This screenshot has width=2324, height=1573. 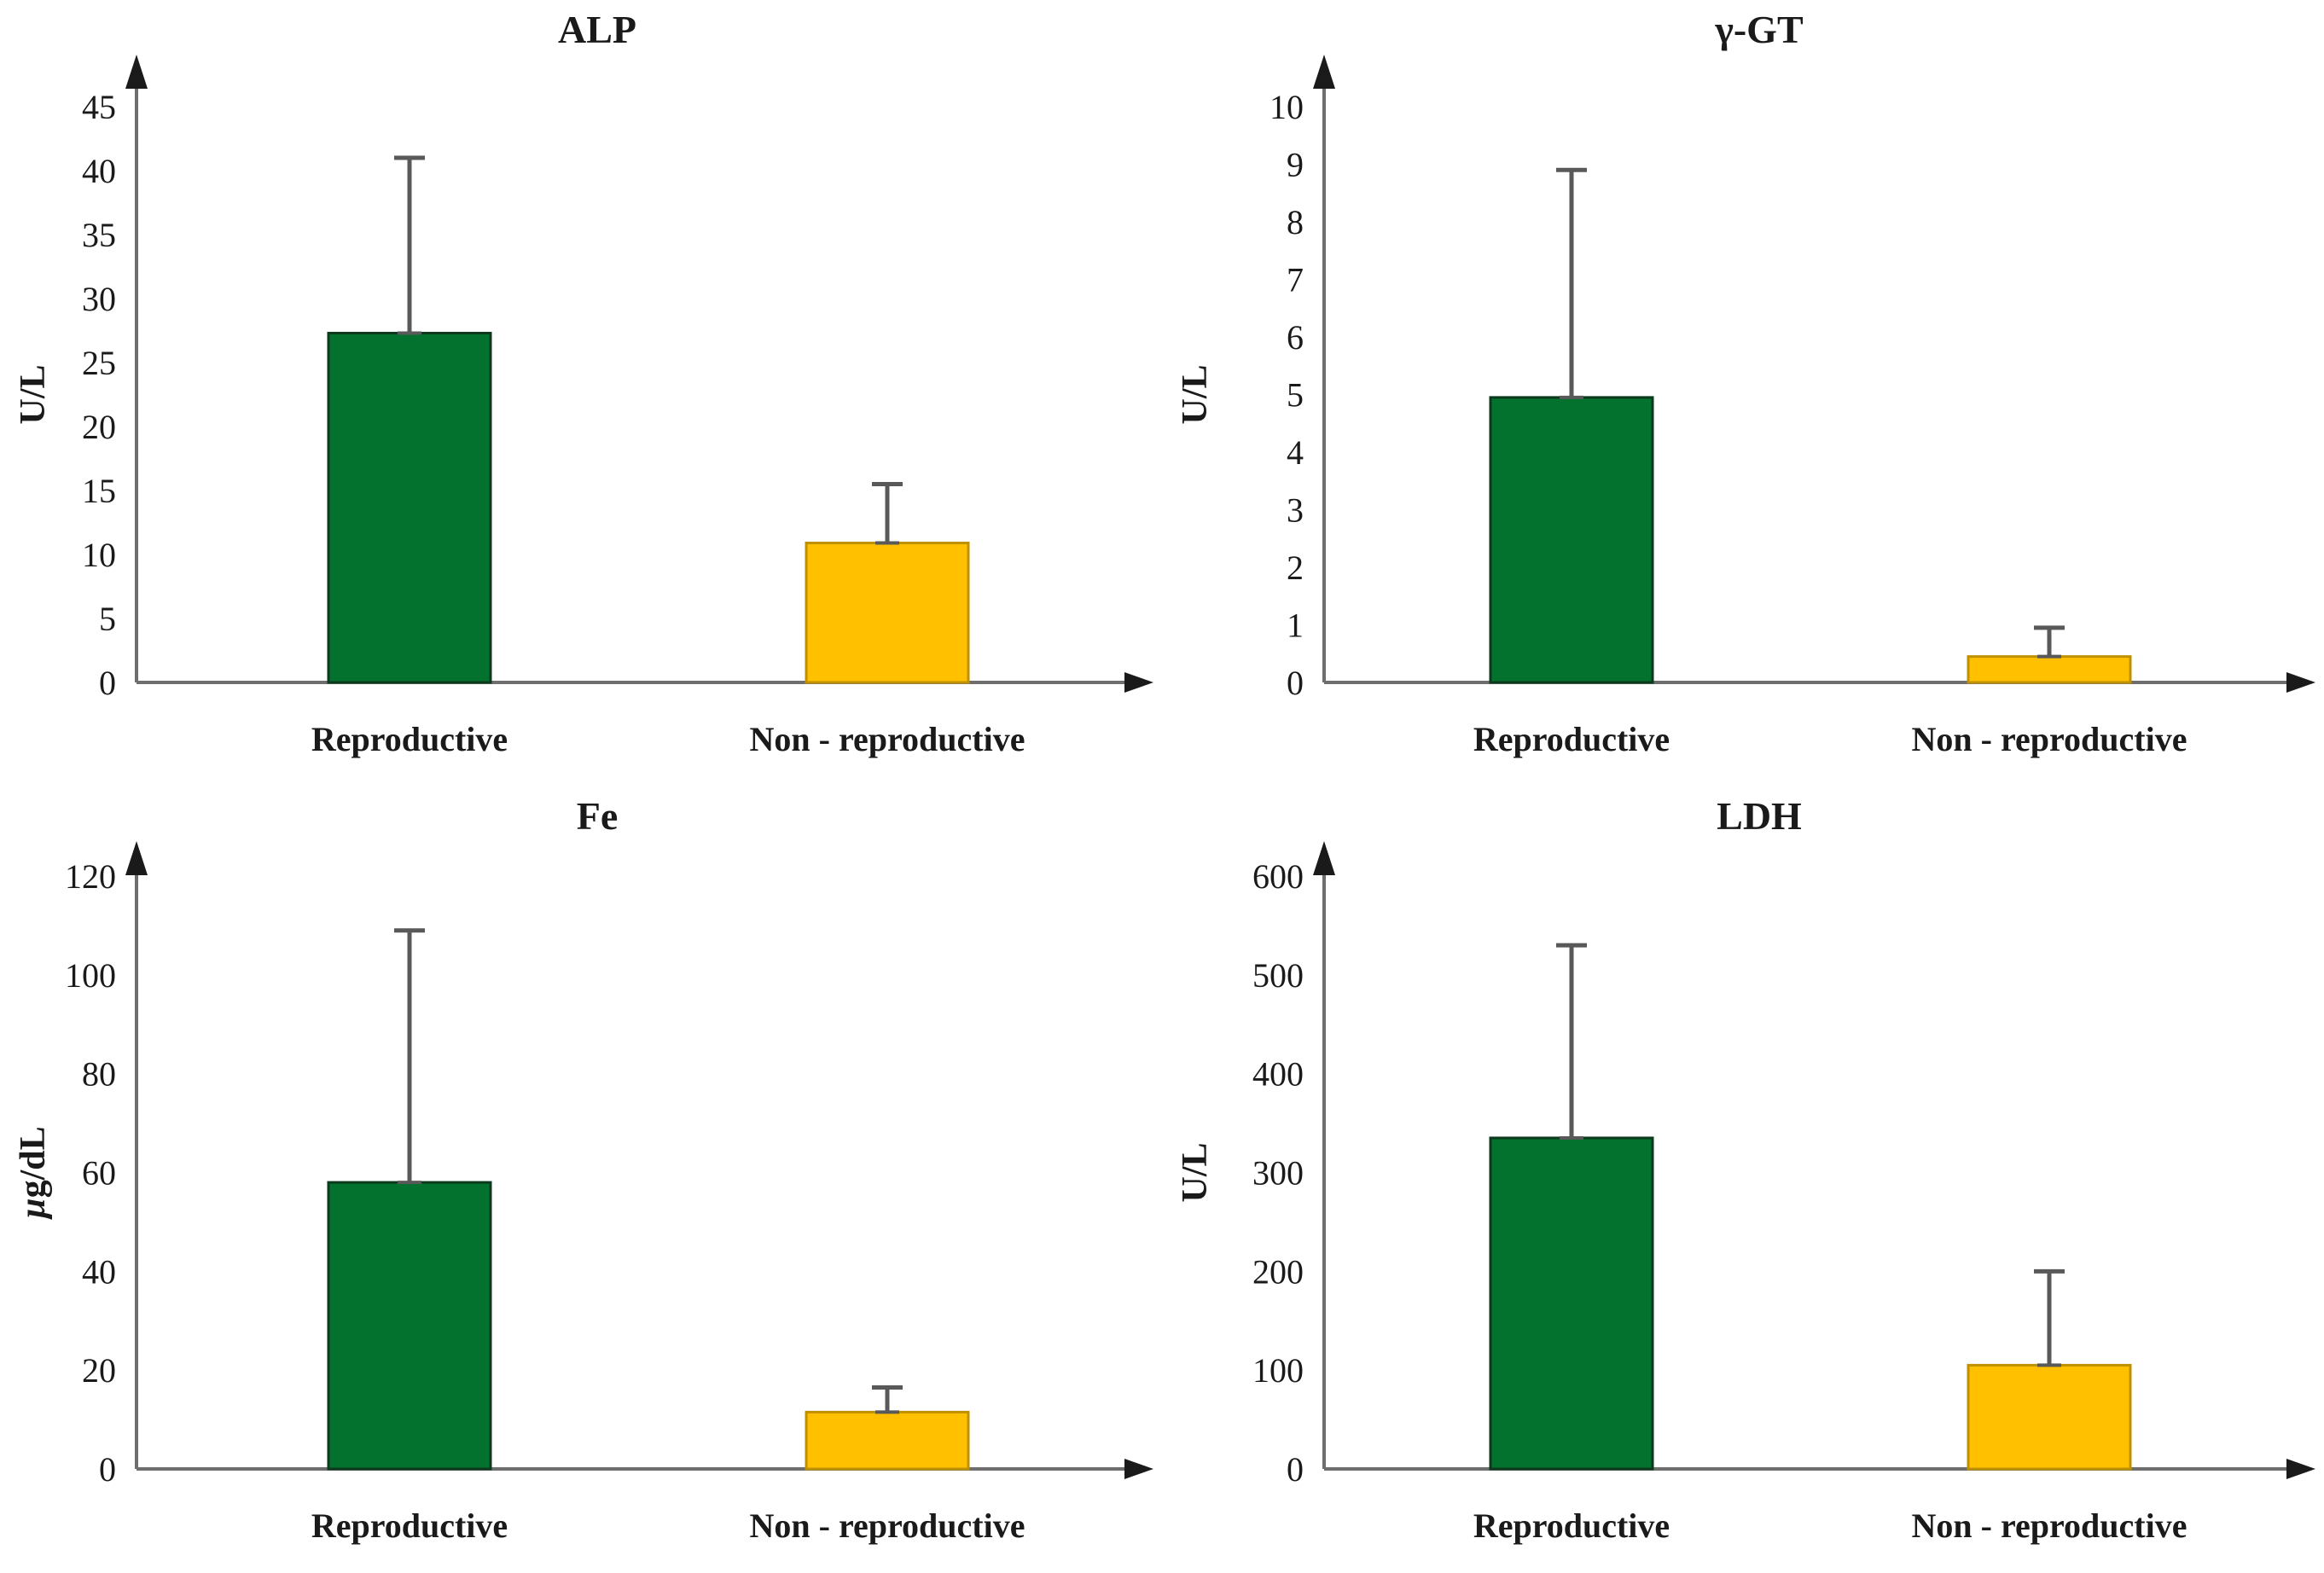 What do you see at coordinates (1278, 876) in the screenshot?
I see `y-tick-label: 600` at bounding box center [1278, 876].